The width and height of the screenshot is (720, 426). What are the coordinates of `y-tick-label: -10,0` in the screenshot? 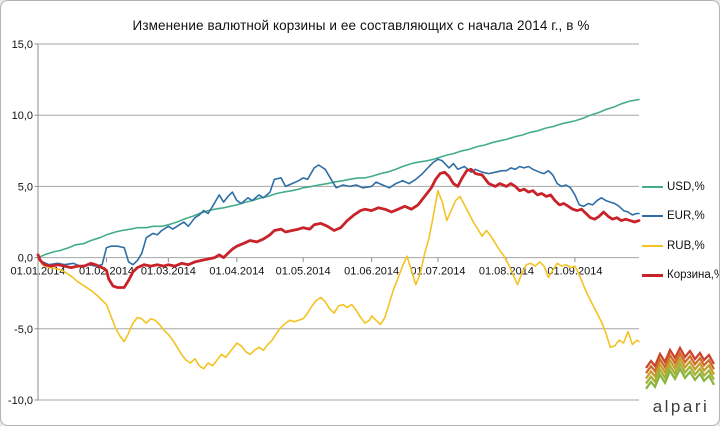 It's located at (20, 401).